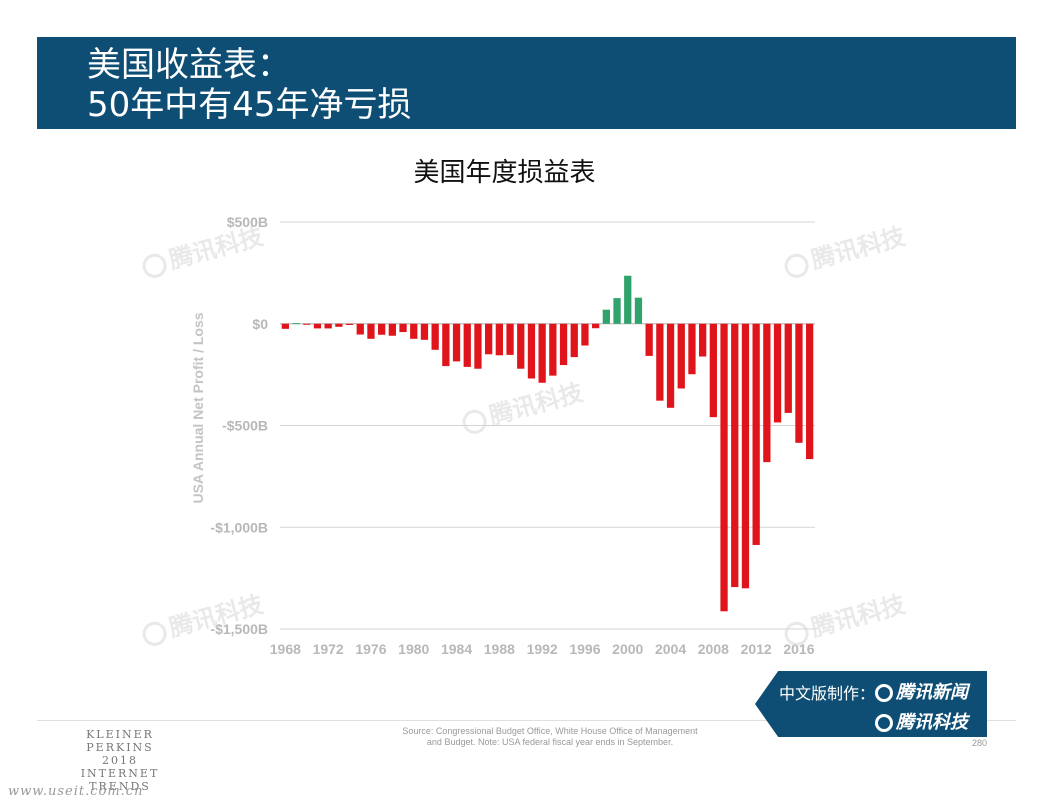  I want to click on credit-tech-text: 腾讯科技, so click(932, 722).